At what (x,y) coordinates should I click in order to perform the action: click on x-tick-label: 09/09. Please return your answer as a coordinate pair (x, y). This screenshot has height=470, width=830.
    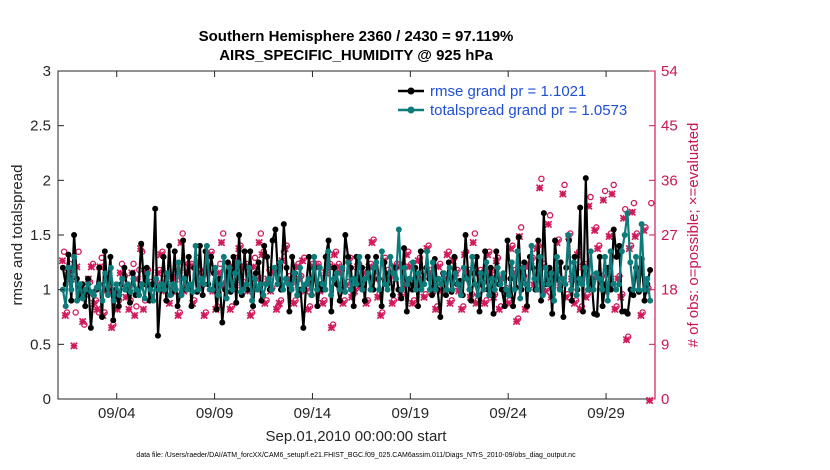
    Looking at the image, I should click on (215, 413).